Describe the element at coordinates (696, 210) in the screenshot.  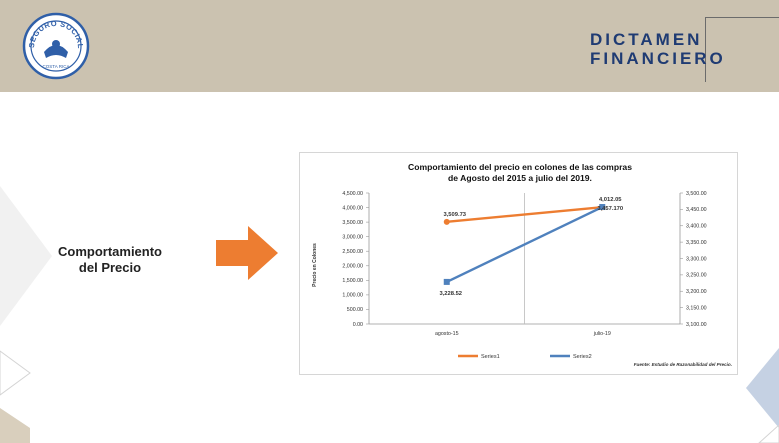
I see `right-tick-label: 3,450.00` at that location.